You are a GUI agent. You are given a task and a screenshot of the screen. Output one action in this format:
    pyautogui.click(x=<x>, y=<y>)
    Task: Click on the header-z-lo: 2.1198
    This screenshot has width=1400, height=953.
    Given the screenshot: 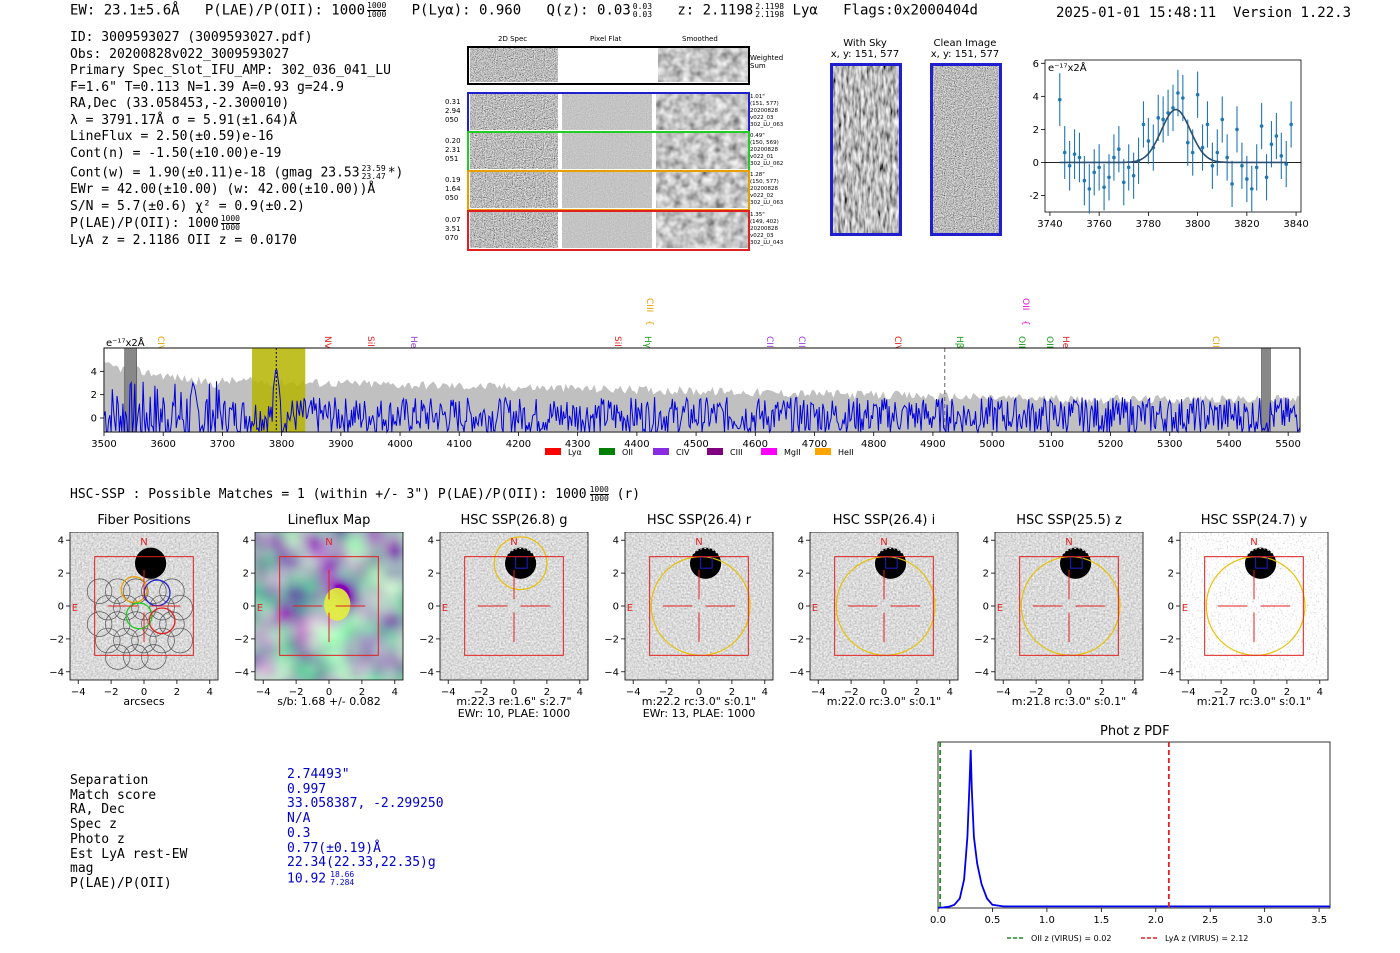 What is the action you would take?
    pyautogui.click(x=770, y=14)
    